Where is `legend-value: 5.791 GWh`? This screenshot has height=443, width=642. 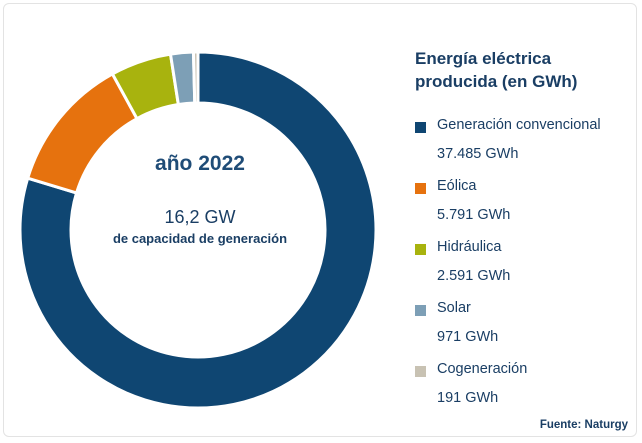 legend-value: 5.791 GWh is located at coordinates (474, 215).